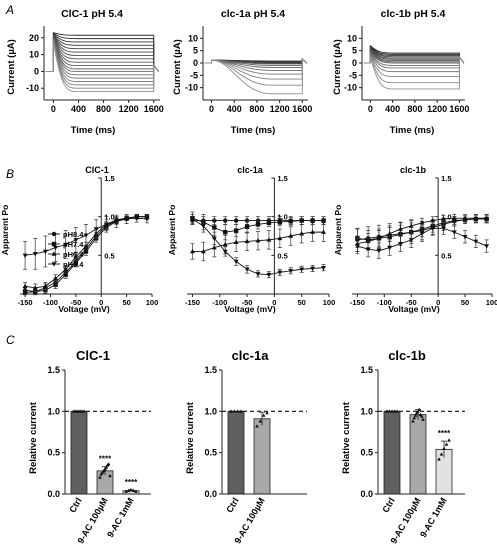  What do you see at coordinates (219, 302) in the screenshot?
I see `x-tick-label: -100` at bounding box center [219, 302].